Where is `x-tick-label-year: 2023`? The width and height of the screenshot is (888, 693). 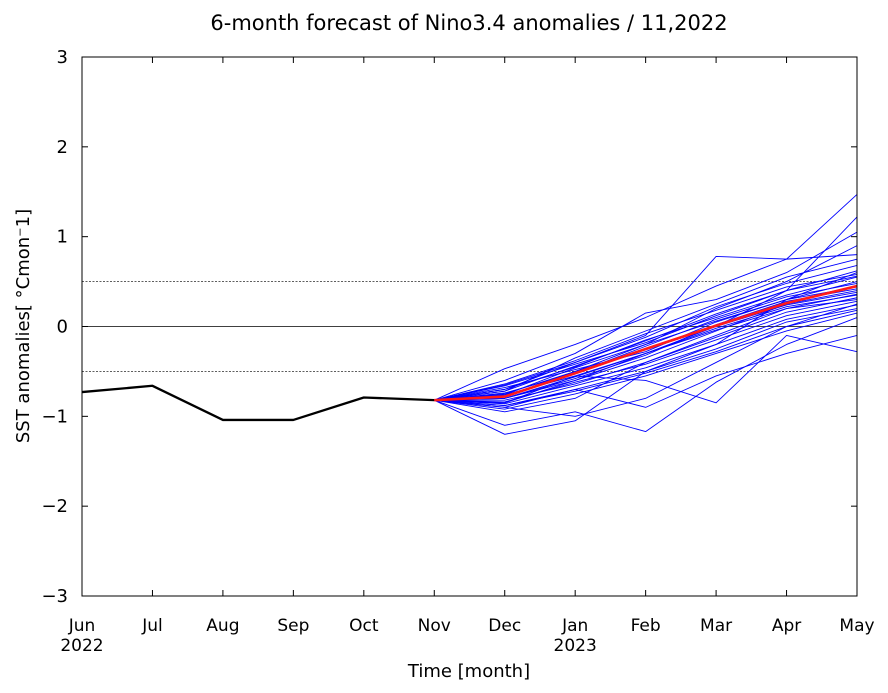 x-tick-label-year: 2023 is located at coordinates (575, 646).